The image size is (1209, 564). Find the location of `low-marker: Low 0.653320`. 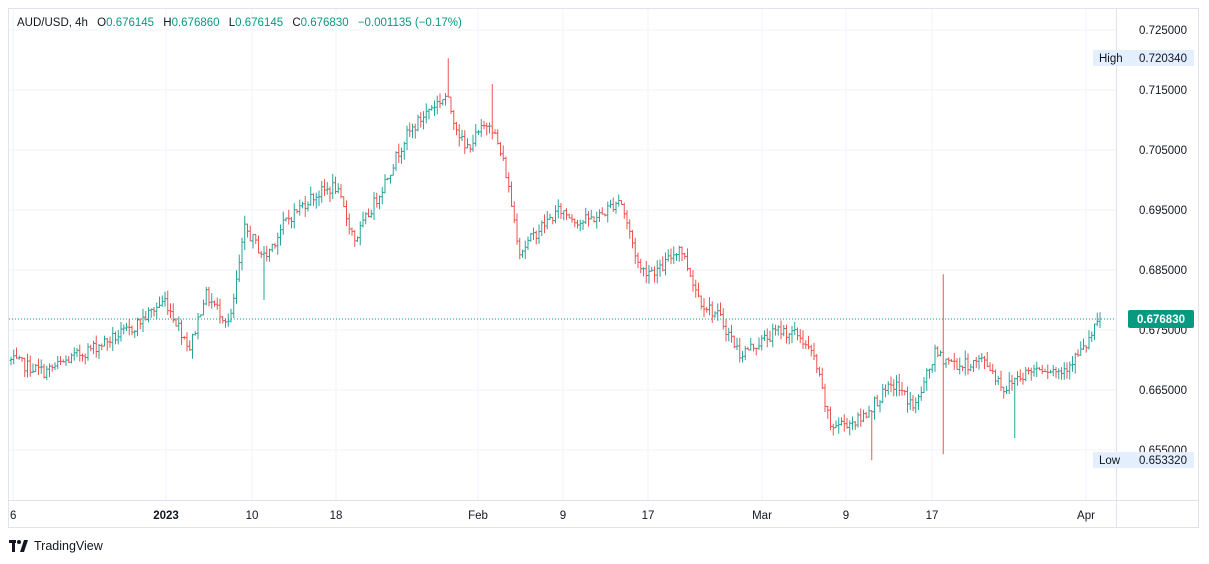

low-marker: Low 0.653320 is located at coordinates (1143, 460).